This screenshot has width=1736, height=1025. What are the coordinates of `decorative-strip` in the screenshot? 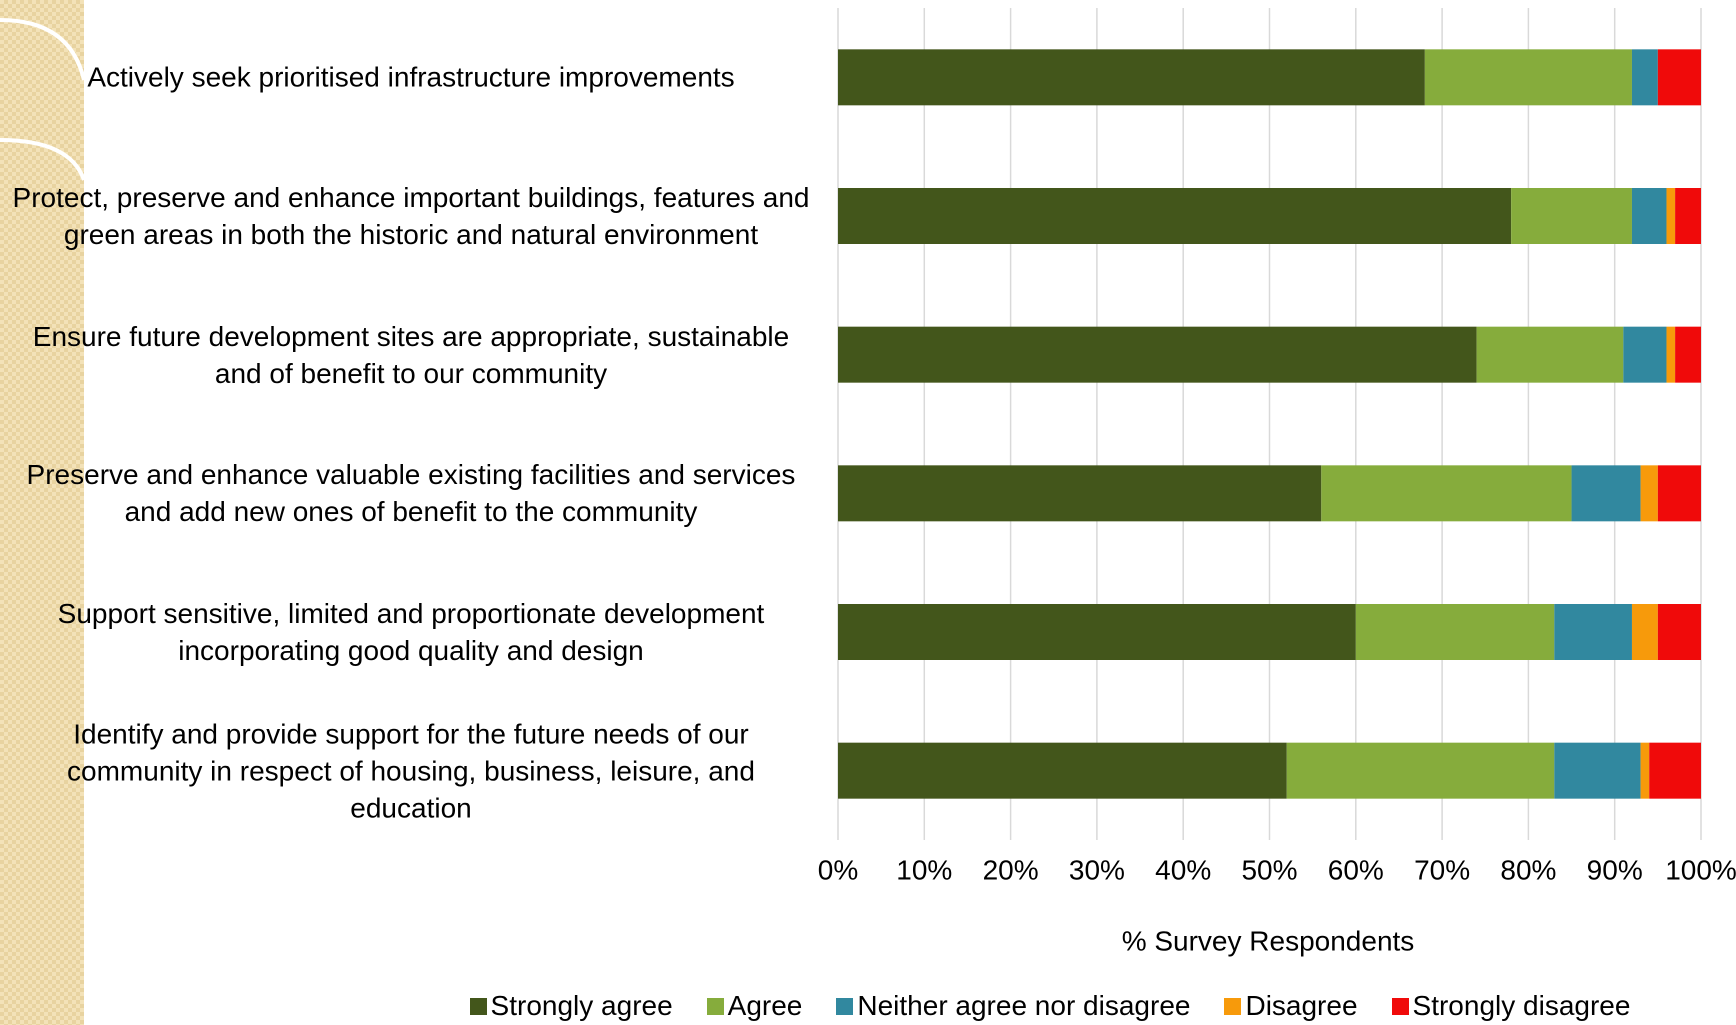 It's located at (42, 512).